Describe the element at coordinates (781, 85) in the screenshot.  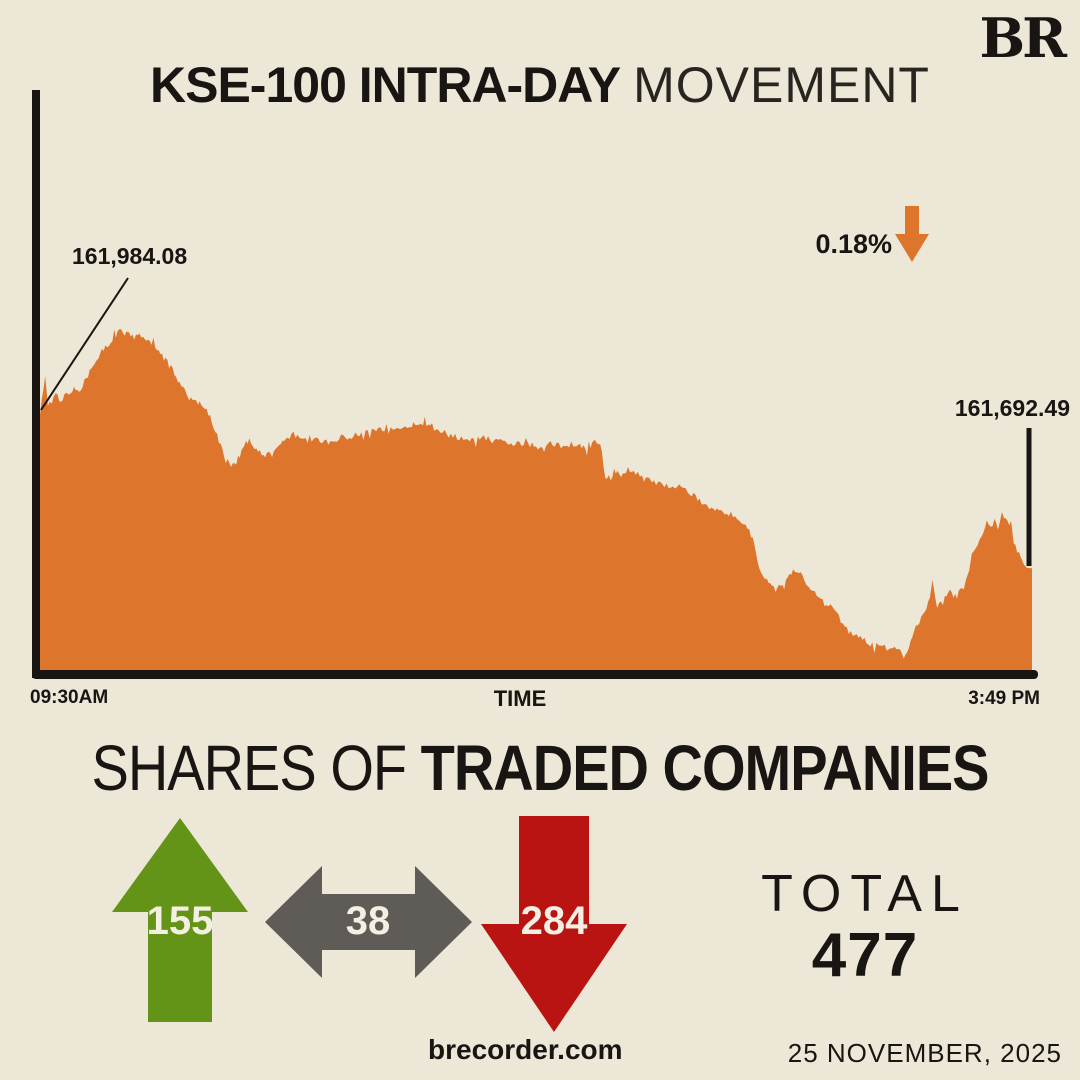
I see `page-title-light: MOVEMENT` at that location.